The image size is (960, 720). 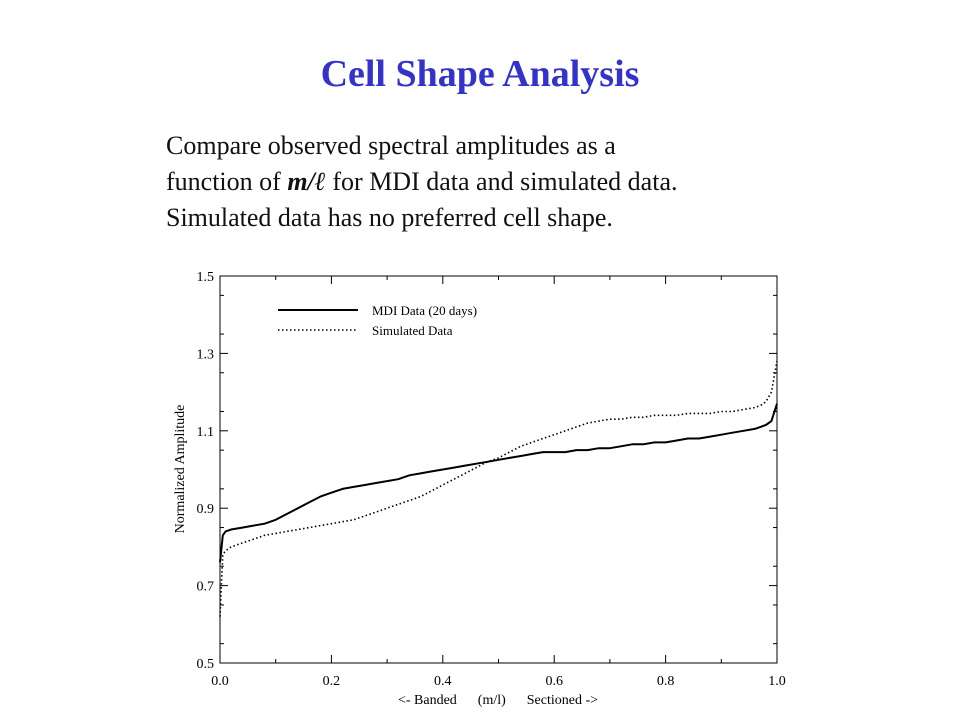 I want to click on x-tick-label: 0.2, so click(x=332, y=681).